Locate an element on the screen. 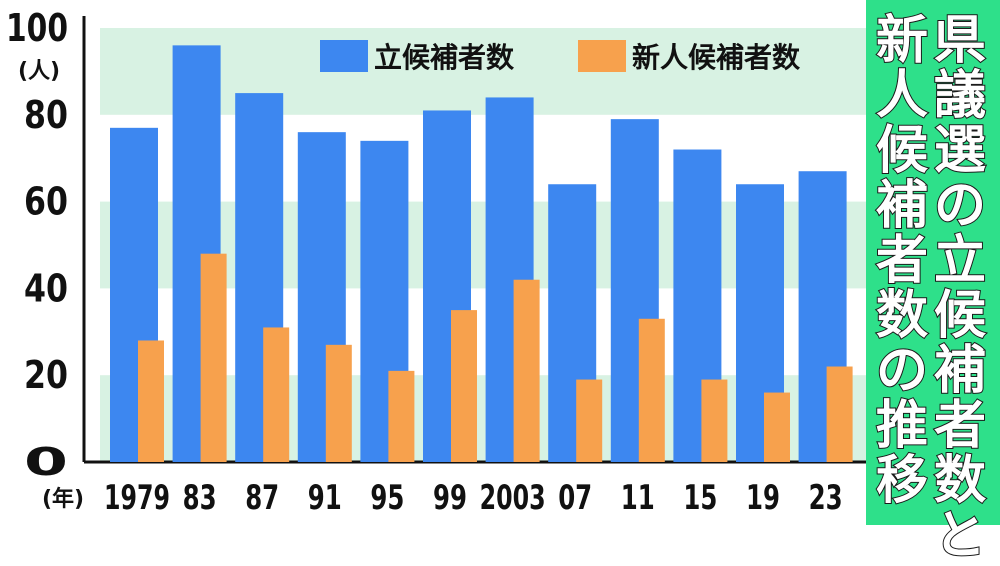 The image size is (1000, 566). legend-swatch-new-candidates is located at coordinates (602, 56).